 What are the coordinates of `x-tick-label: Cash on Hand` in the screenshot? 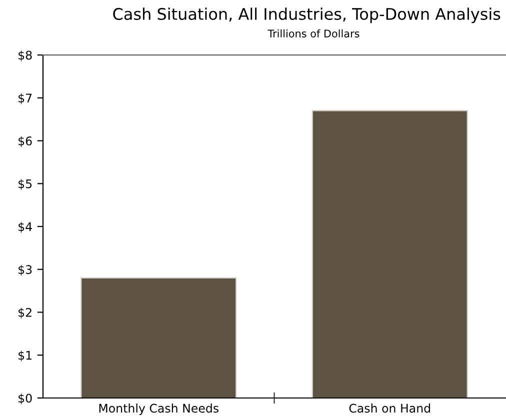 It's located at (389, 408).